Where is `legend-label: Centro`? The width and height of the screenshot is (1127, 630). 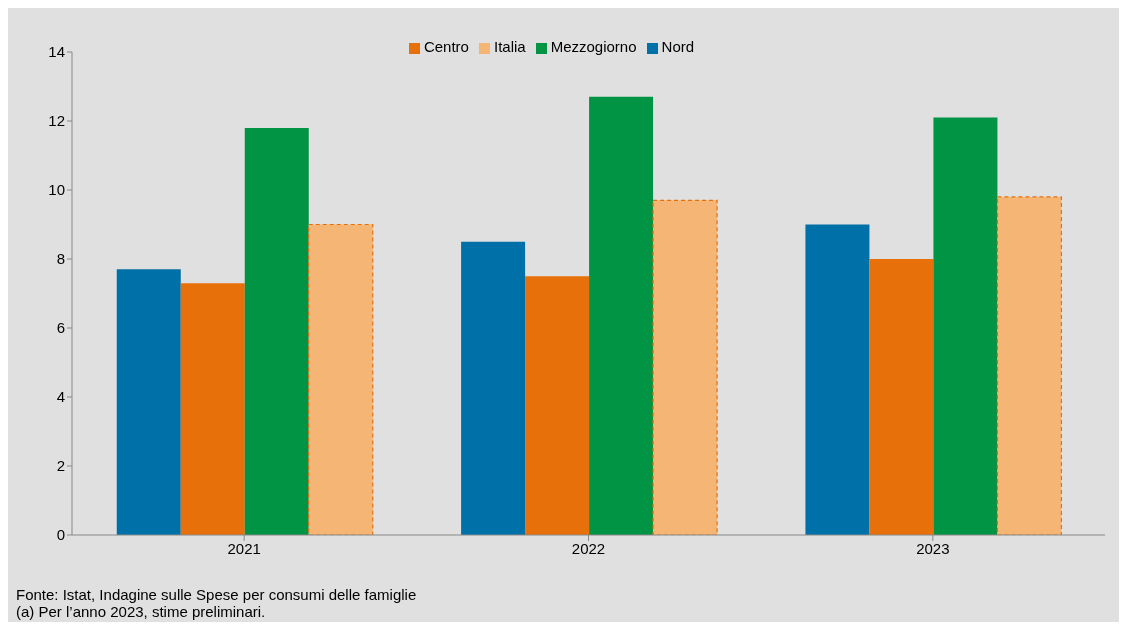
legend-label: Centro is located at coordinates (446, 46).